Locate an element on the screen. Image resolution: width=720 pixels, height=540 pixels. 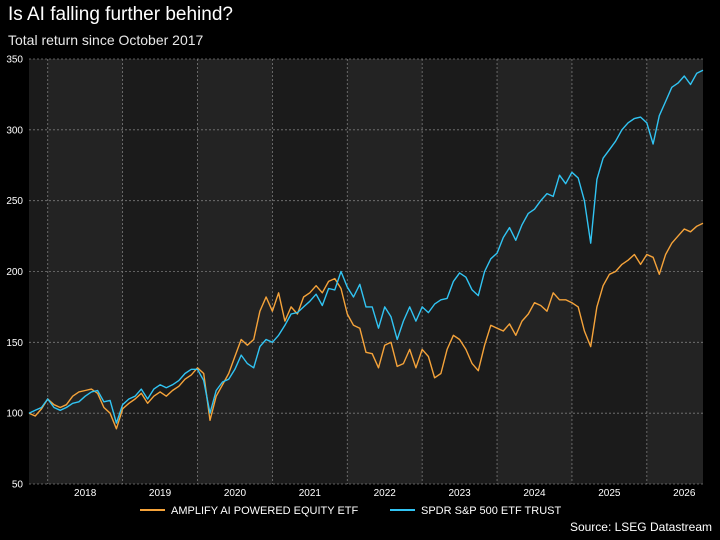
x-tick-label: 2026 is located at coordinates (684, 493).